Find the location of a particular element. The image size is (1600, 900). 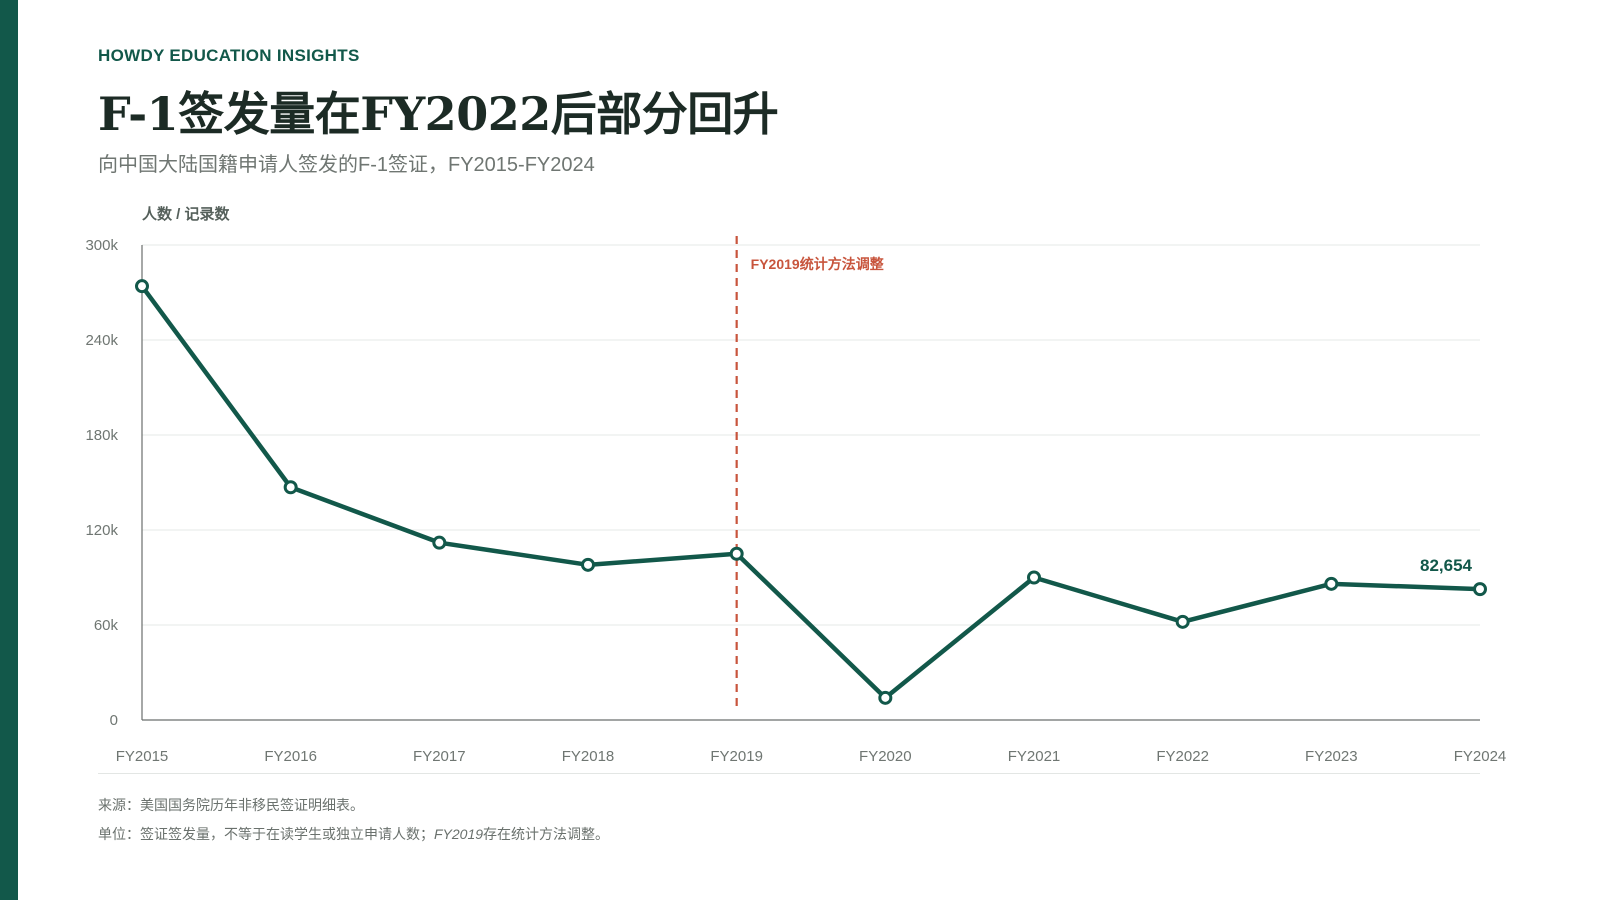

data-label: 82,654 is located at coordinates (1446, 565).